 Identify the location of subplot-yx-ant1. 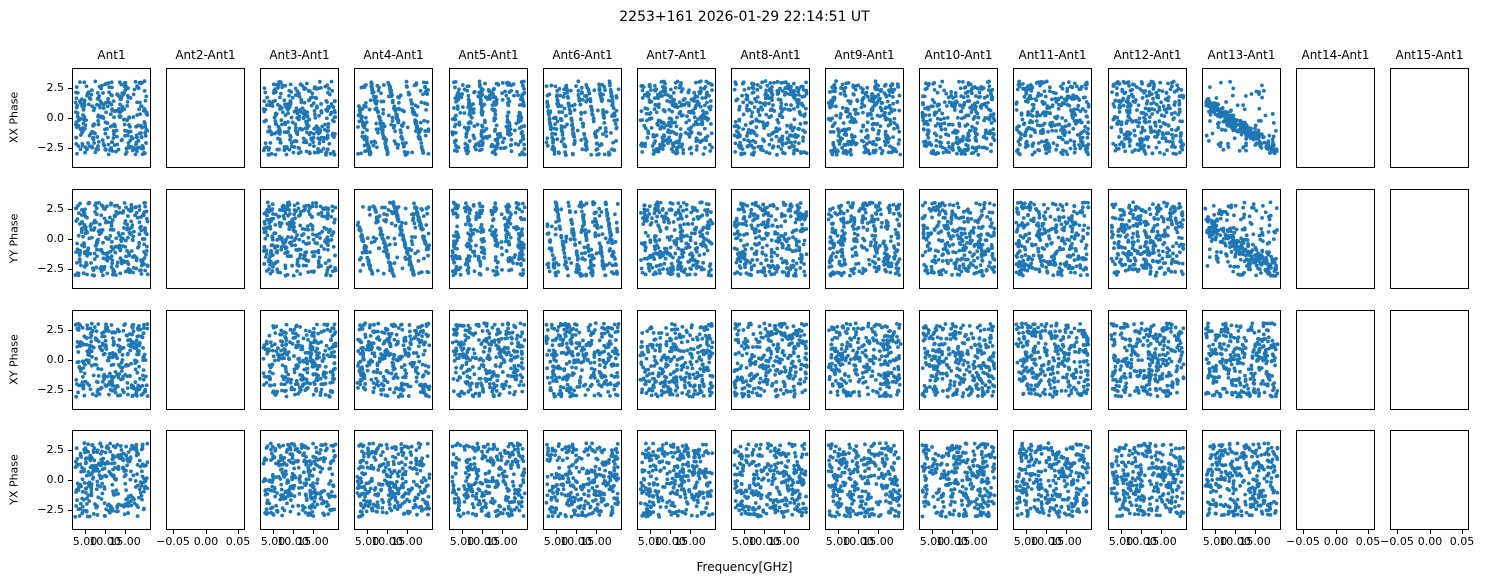
(111, 480).